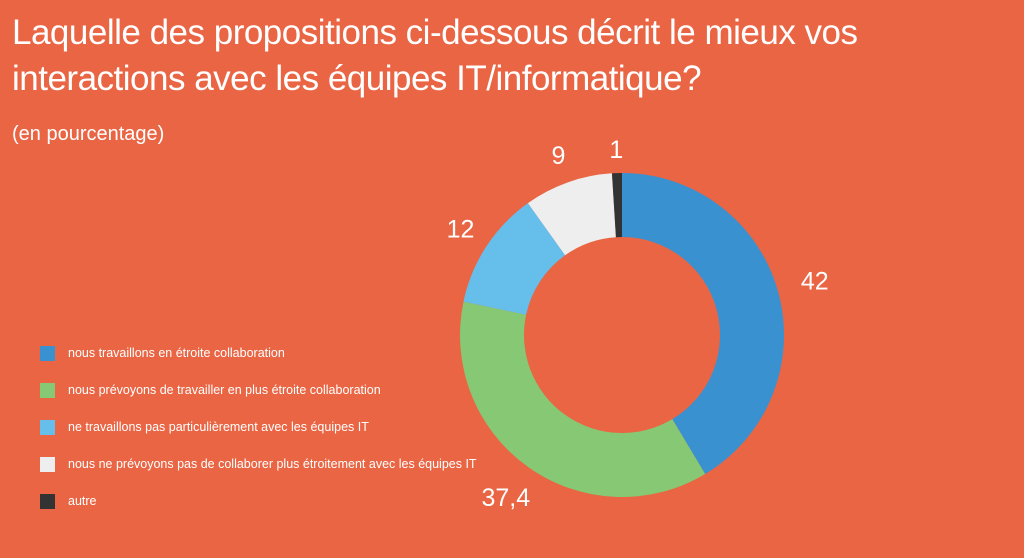 The height and width of the screenshot is (558, 1024). I want to click on slice-value-label: 9, so click(559, 156).